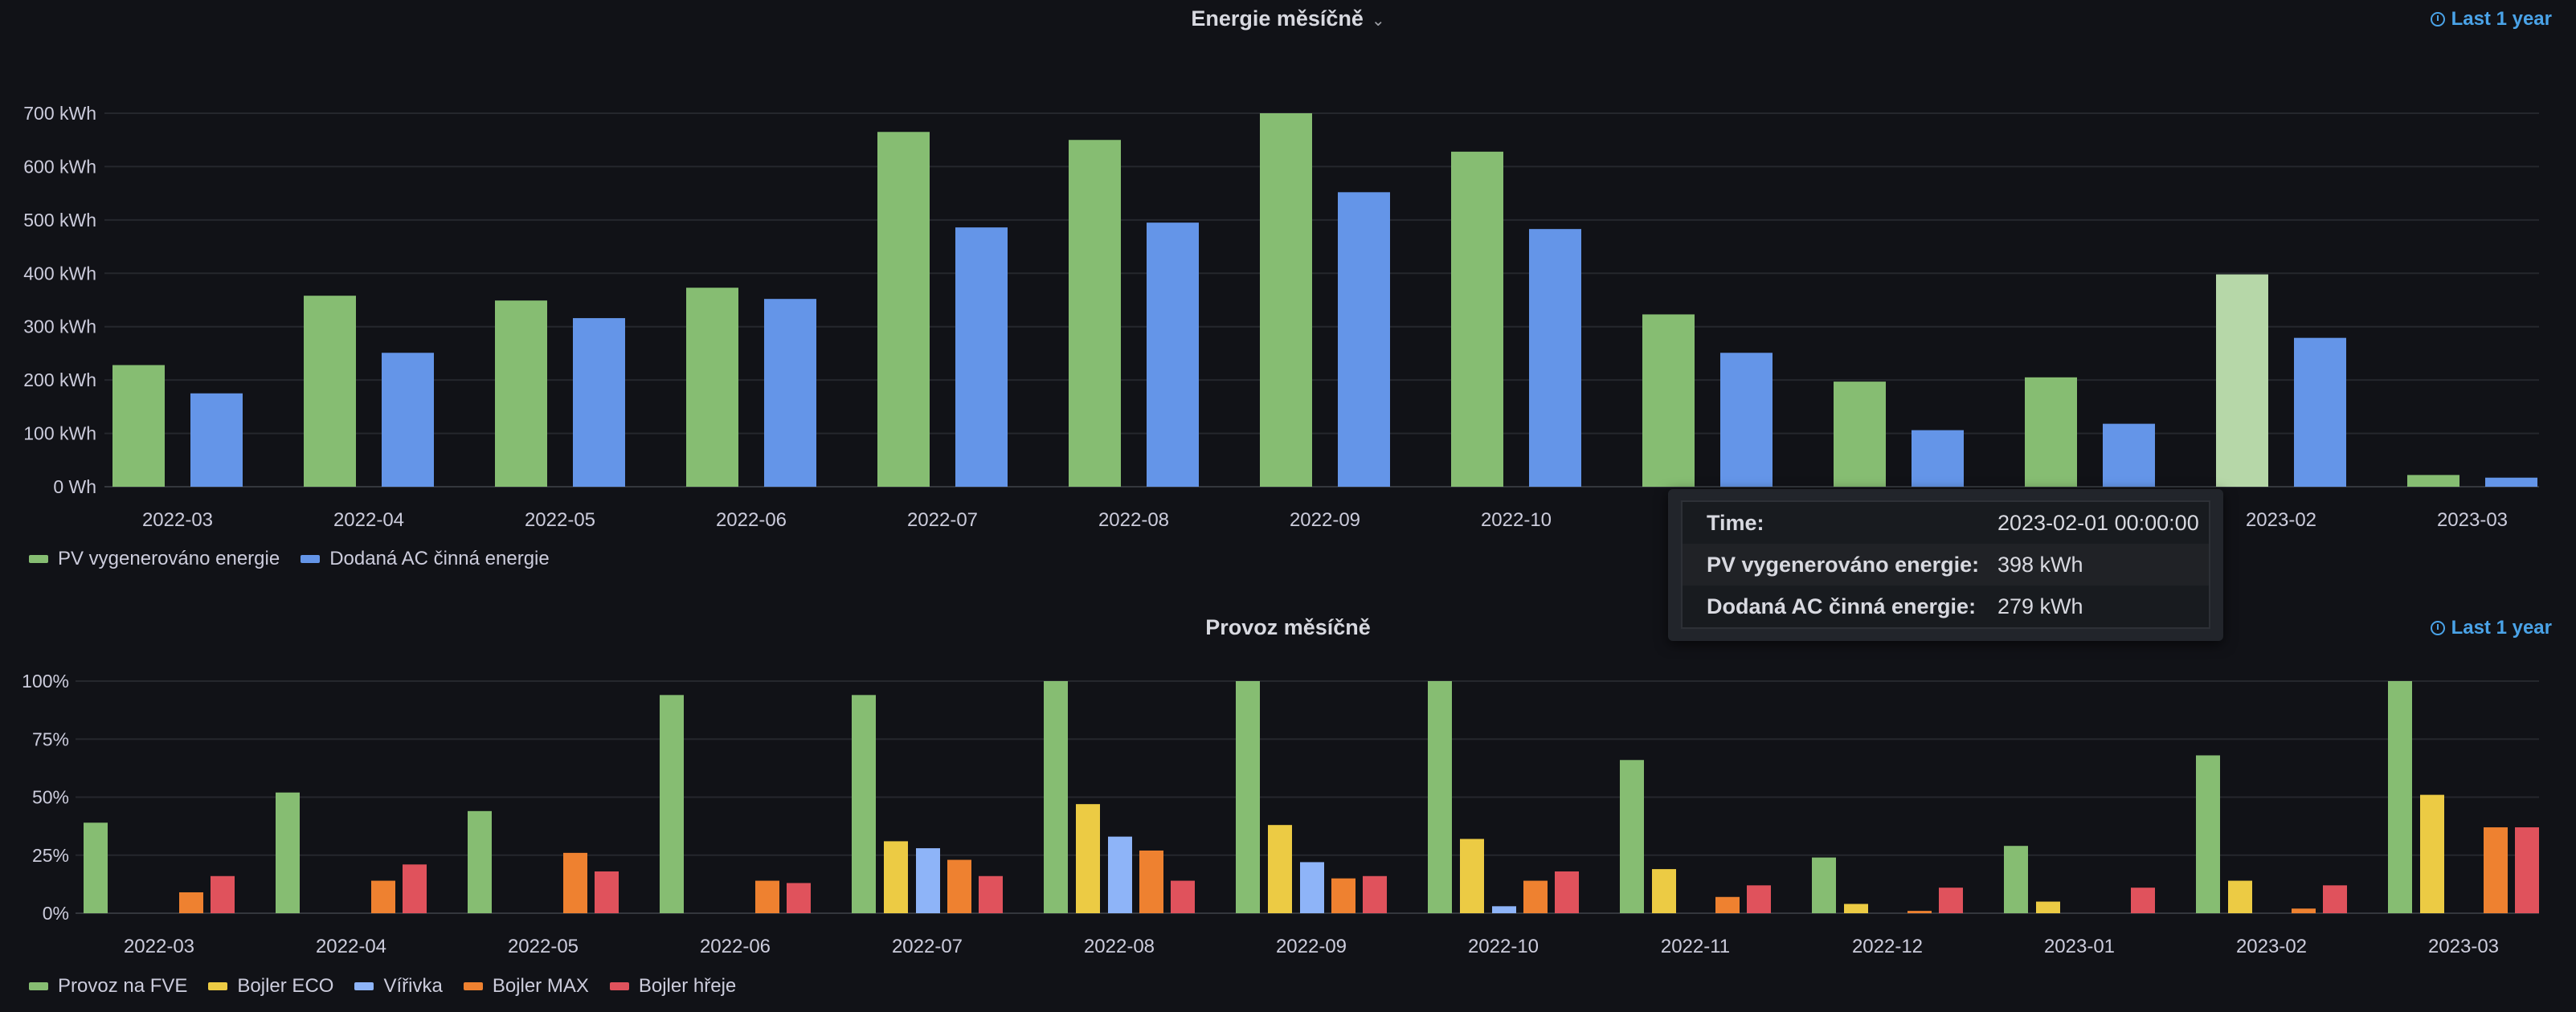 This screenshot has height=1012, width=2576. What do you see at coordinates (123, 986) in the screenshot?
I see `legend-label: Provoz na FVE` at bounding box center [123, 986].